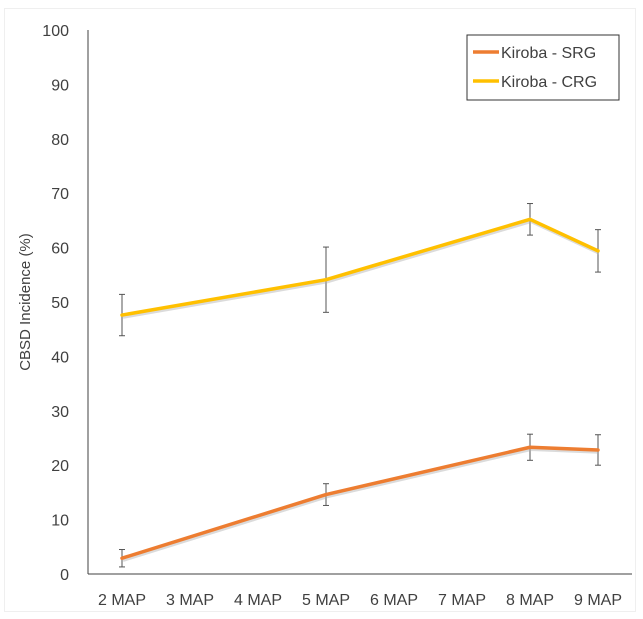 The width and height of the screenshot is (643, 619). I want to click on series-line-shadow, so click(361, 504).